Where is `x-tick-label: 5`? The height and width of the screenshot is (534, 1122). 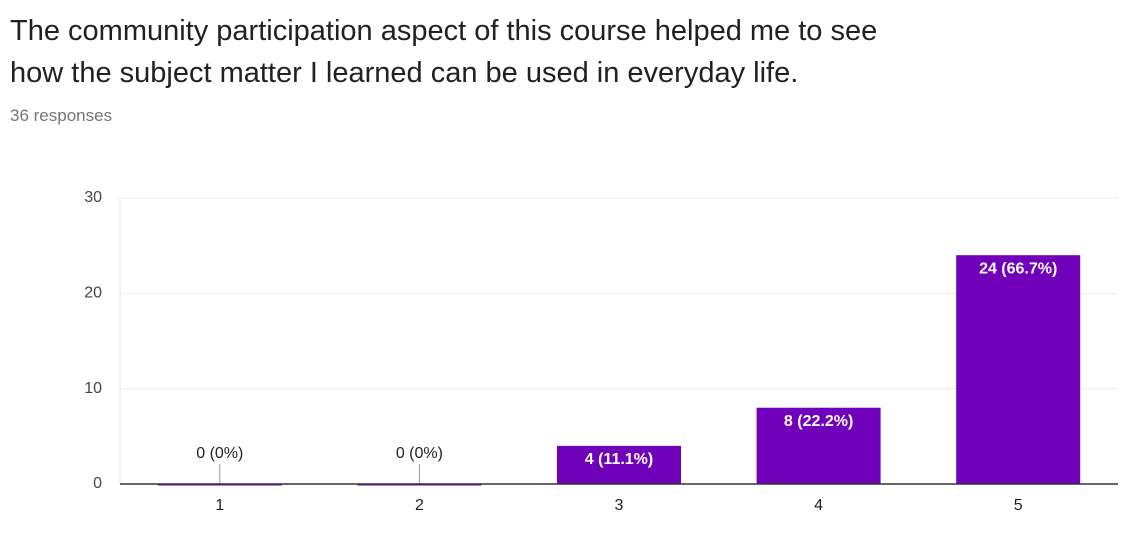
x-tick-label: 5 is located at coordinates (1018, 505).